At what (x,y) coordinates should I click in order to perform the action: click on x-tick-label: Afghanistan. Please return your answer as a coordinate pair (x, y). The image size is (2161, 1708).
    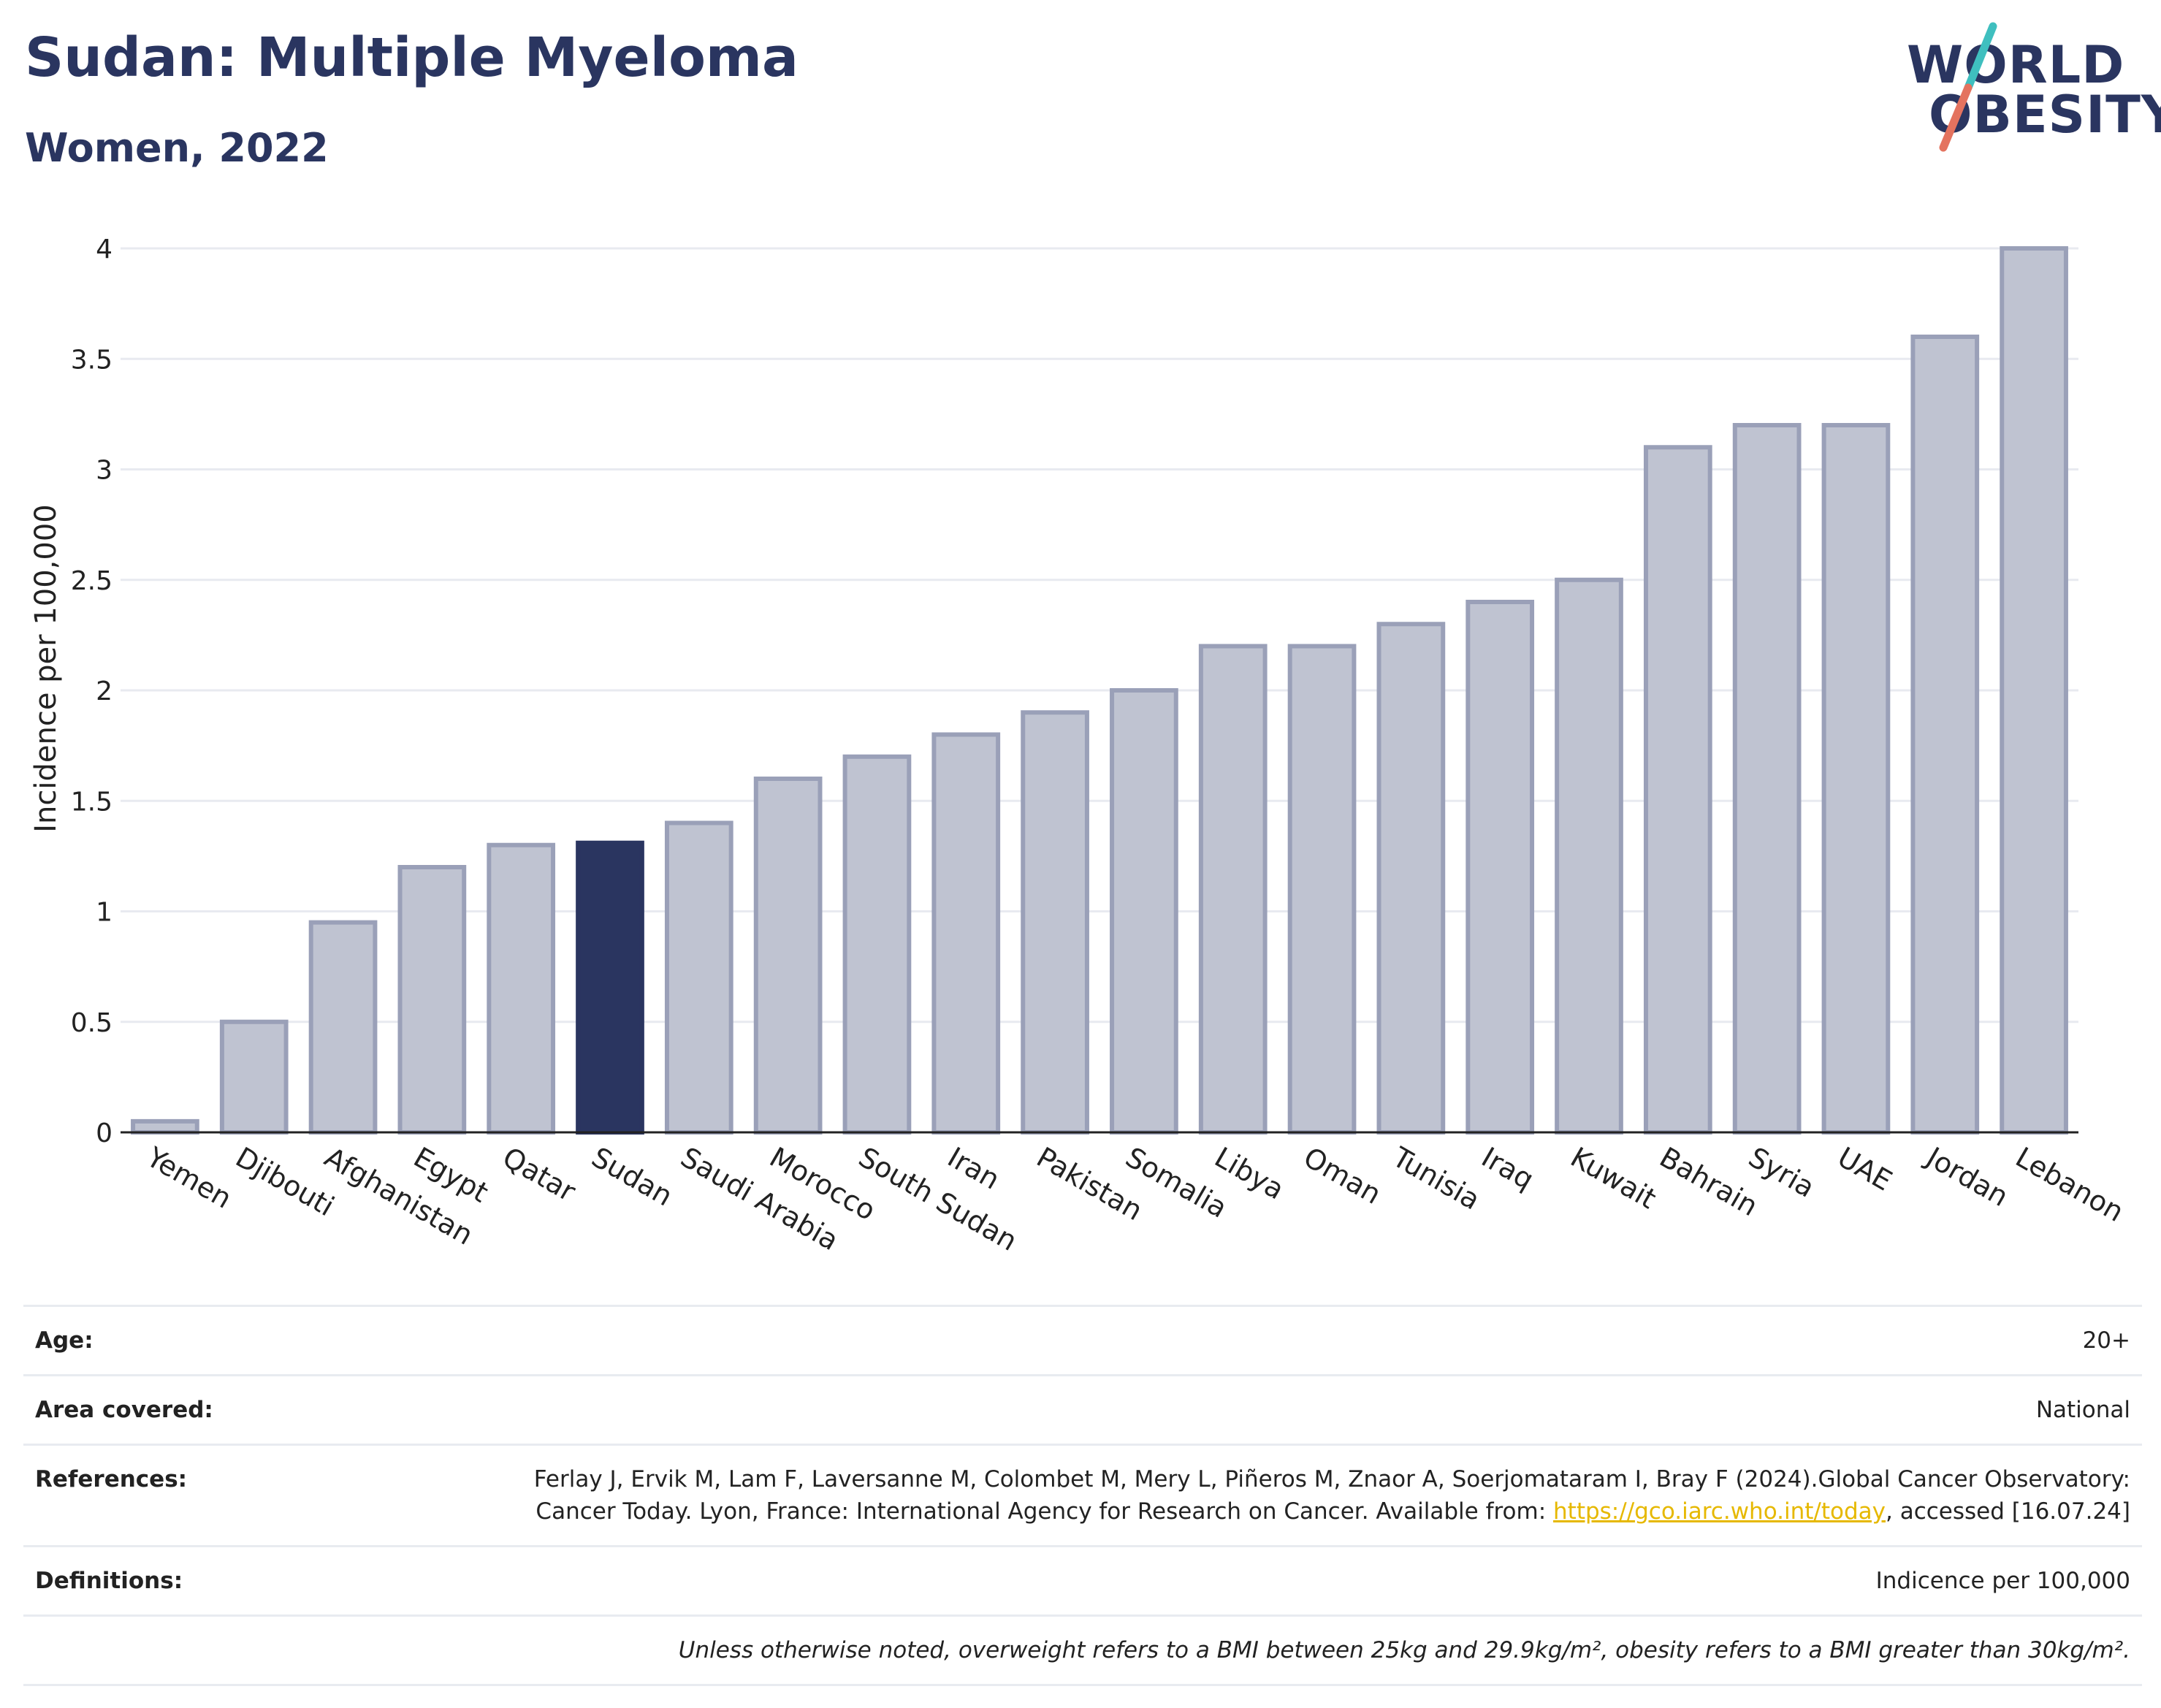
    Looking at the image, I should click on (399, 1196).